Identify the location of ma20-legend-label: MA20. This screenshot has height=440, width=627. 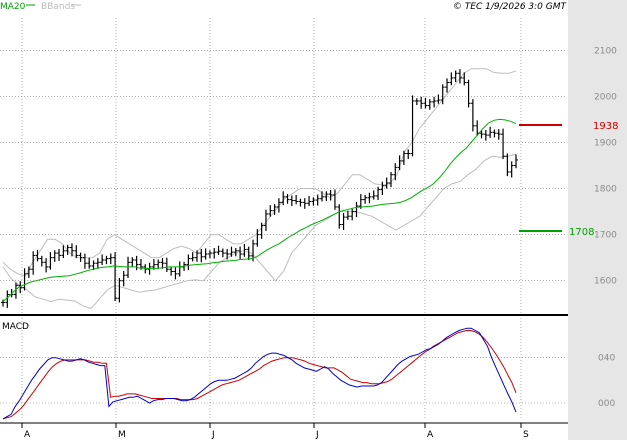
(13, 7).